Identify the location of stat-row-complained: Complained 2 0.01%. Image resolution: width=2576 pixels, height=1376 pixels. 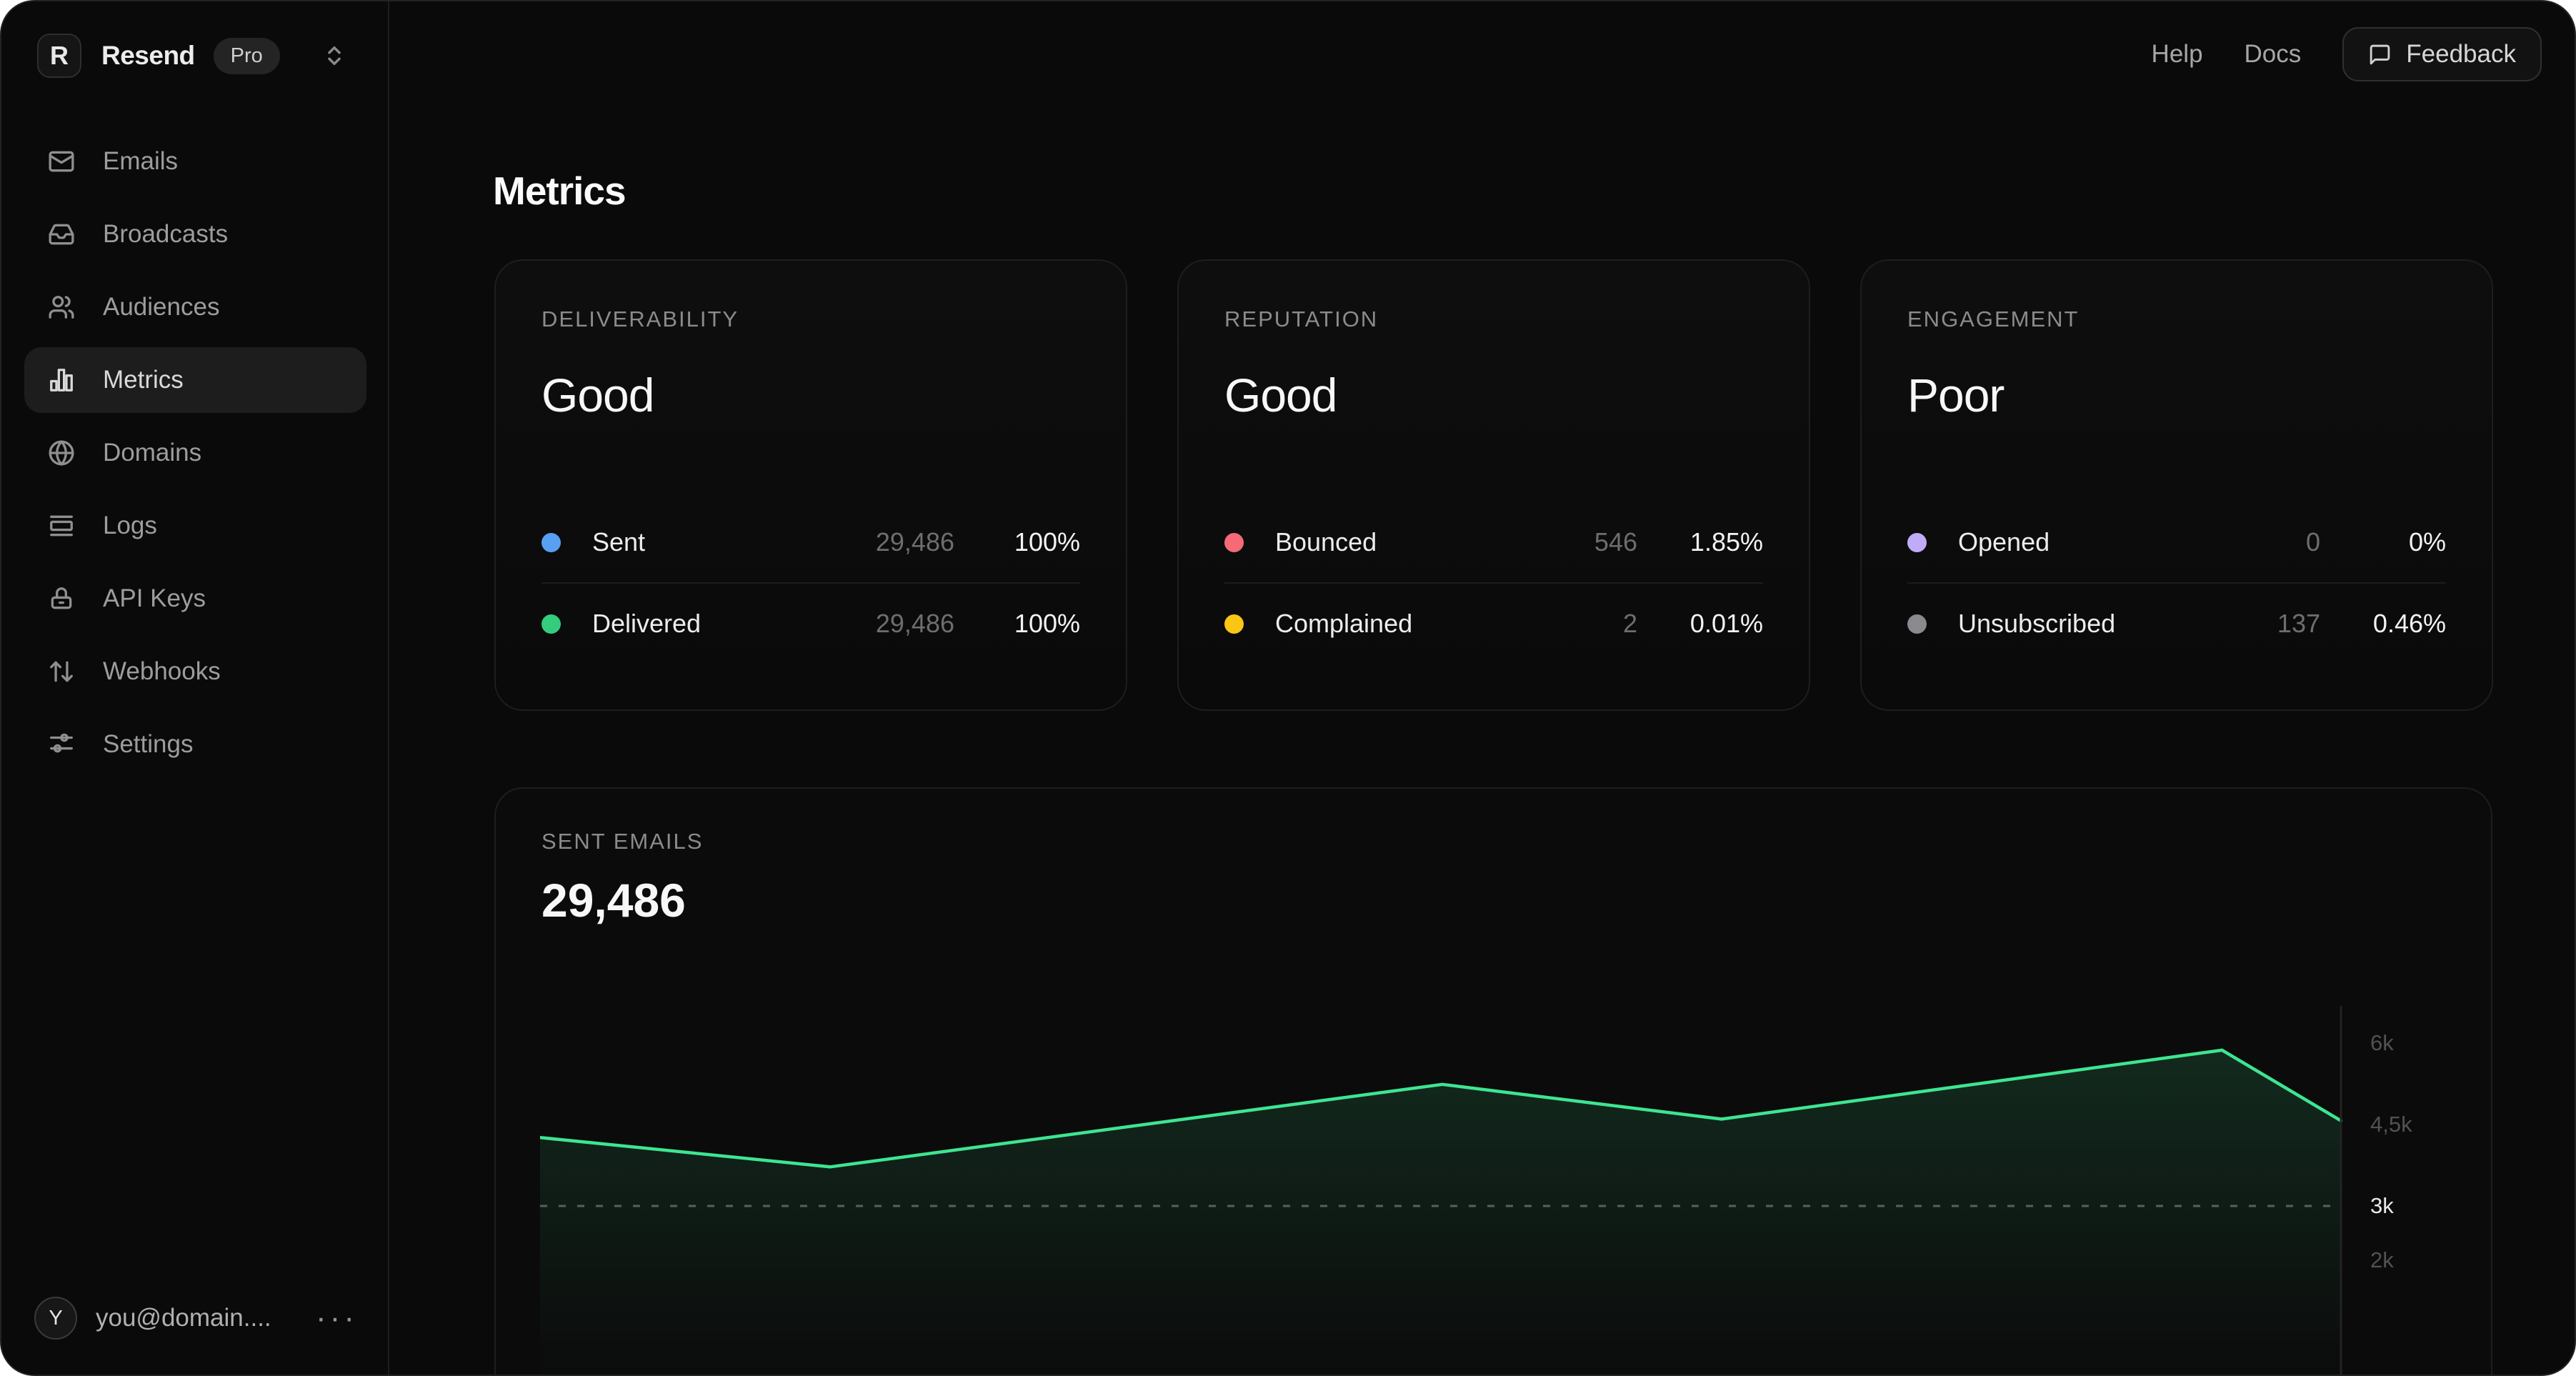
(1493, 623).